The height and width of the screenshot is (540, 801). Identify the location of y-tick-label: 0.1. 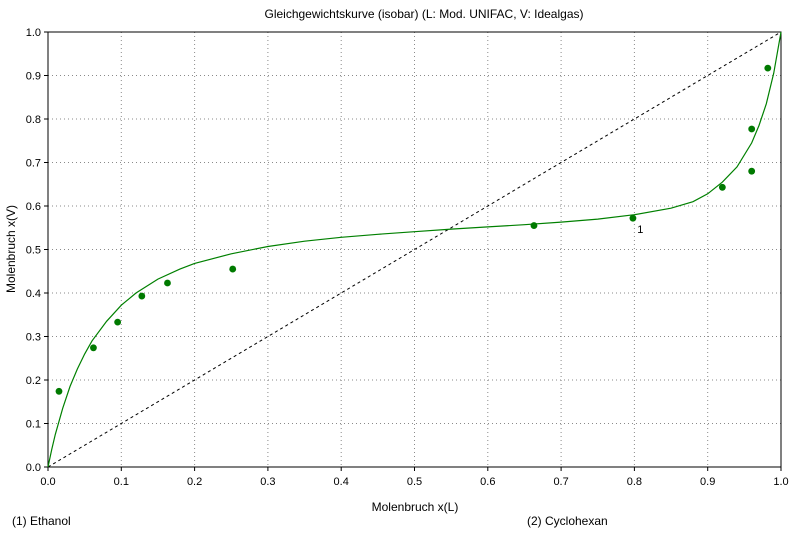
(33, 425).